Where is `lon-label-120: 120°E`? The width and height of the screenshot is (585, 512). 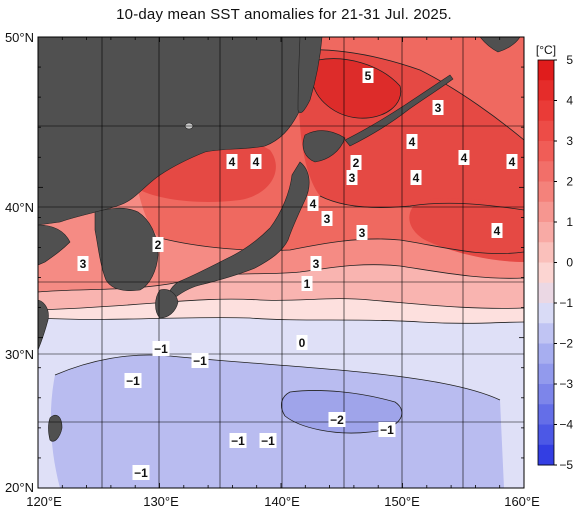 lon-label-120: 120°E is located at coordinates (44, 501).